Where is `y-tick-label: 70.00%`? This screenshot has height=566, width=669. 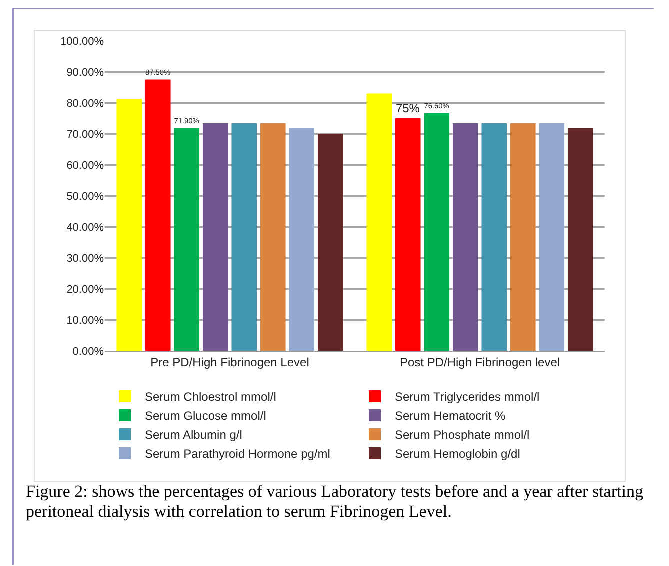 y-tick-label: 70.00% is located at coordinates (85, 134).